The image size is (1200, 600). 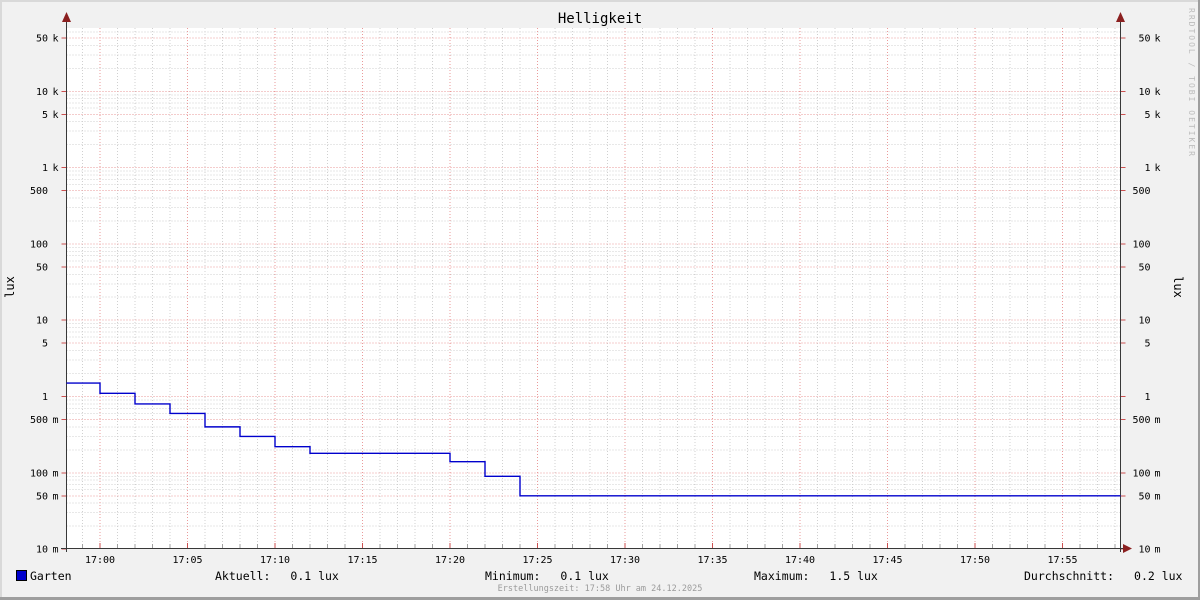 What do you see at coordinates (100, 560) in the screenshot?
I see `x-tick-label: 17:00` at bounding box center [100, 560].